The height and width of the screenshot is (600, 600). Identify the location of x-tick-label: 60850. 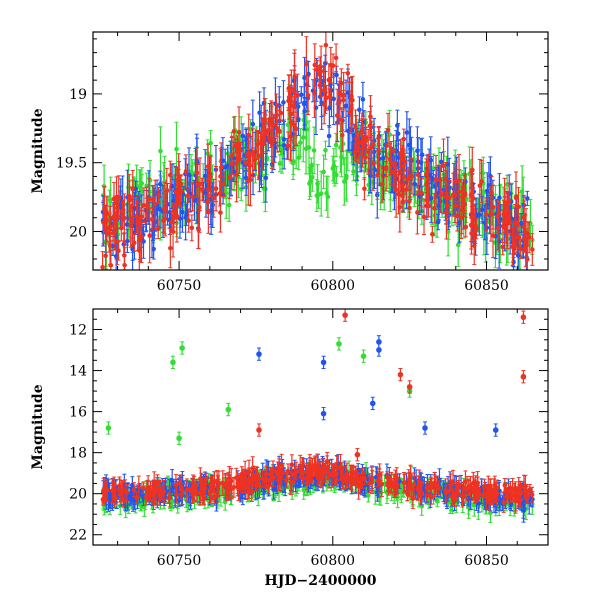
(486, 286).